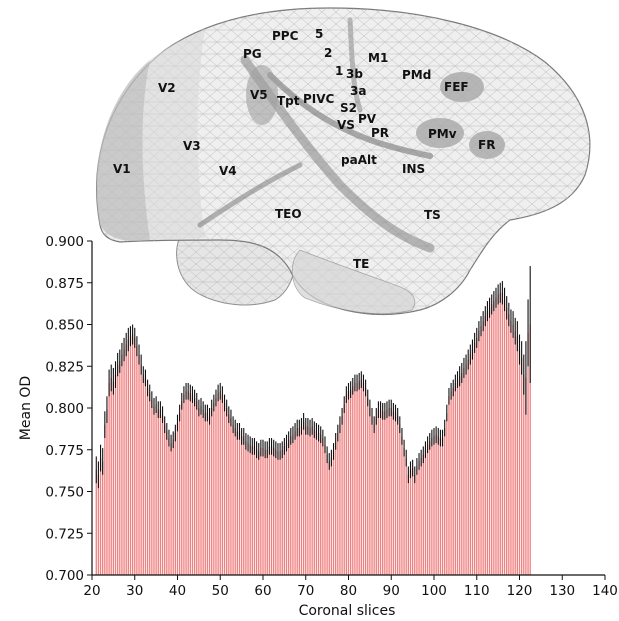 Image resolution: width=619 pixels, height=621 pixels. I want to click on y-tick-label: 0.700, so click(64, 576).